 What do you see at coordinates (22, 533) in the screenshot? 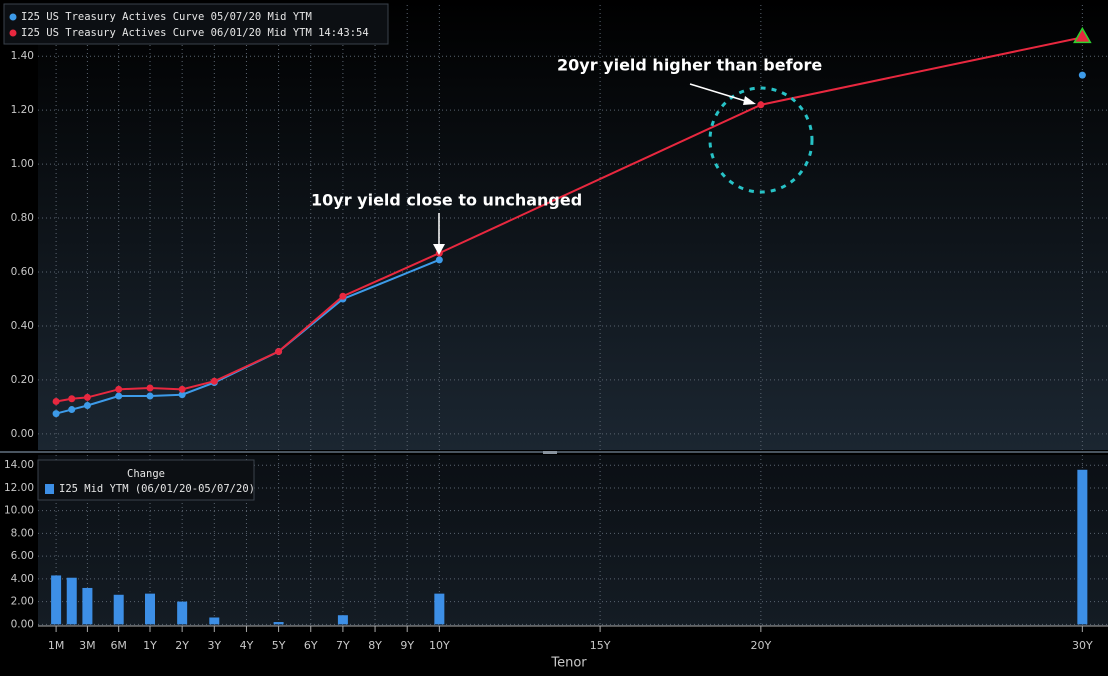
I see `y-tick-label: 8.00` at bounding box center [22, 533].